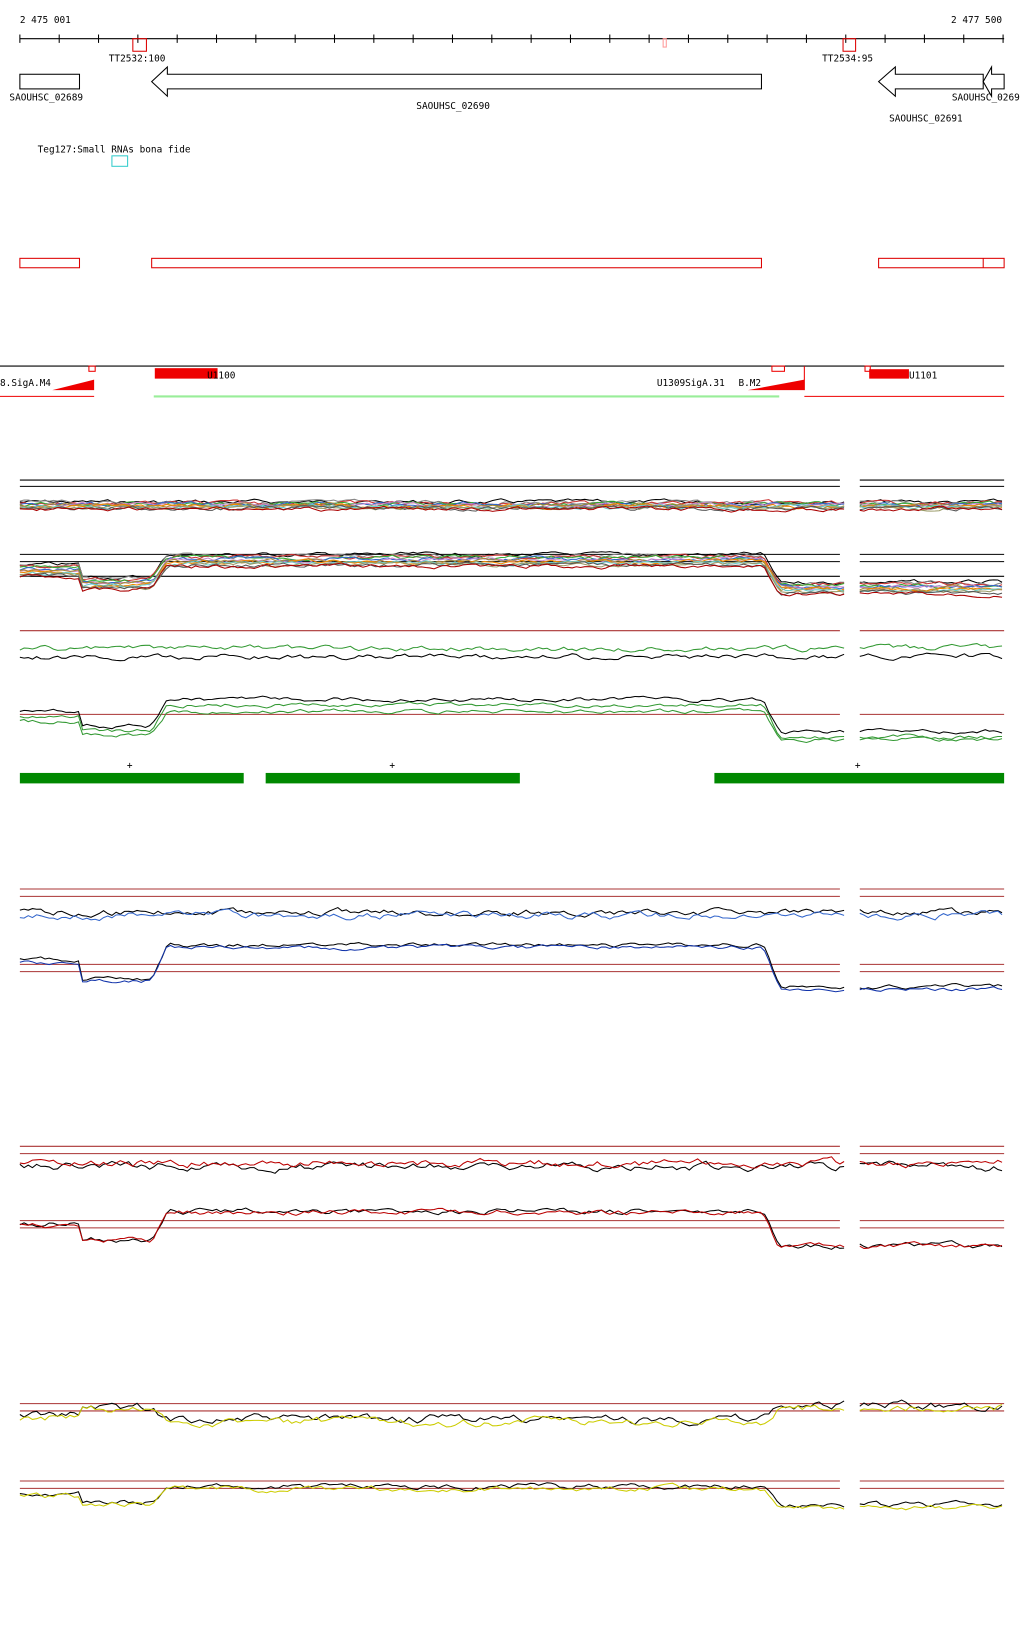 The image size is (1024, 1640). Describe the element at coordinates (221, 376) in the screenshot. I see `promoter-label: U1100` at that location.